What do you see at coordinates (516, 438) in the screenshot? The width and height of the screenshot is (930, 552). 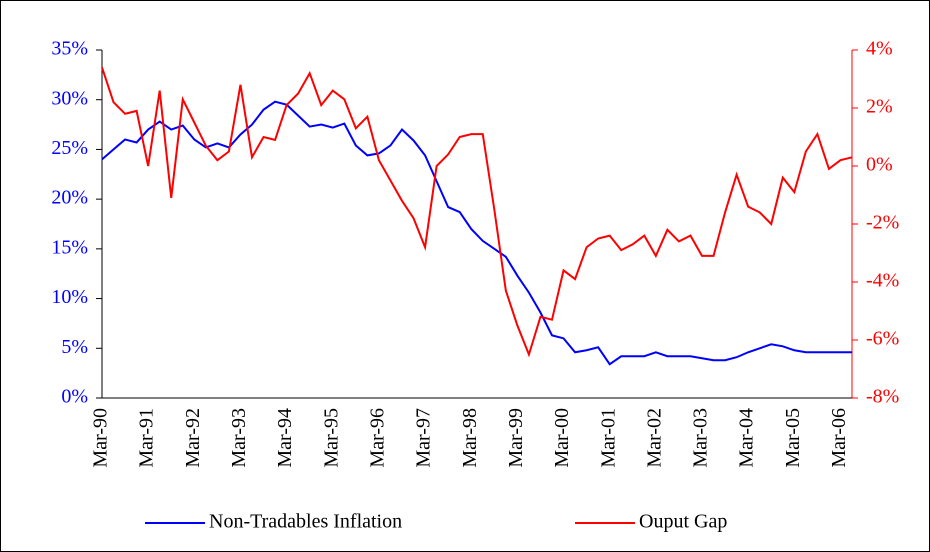 I see `x-tick-label: Mar-99` at bounding box center [516, 438].